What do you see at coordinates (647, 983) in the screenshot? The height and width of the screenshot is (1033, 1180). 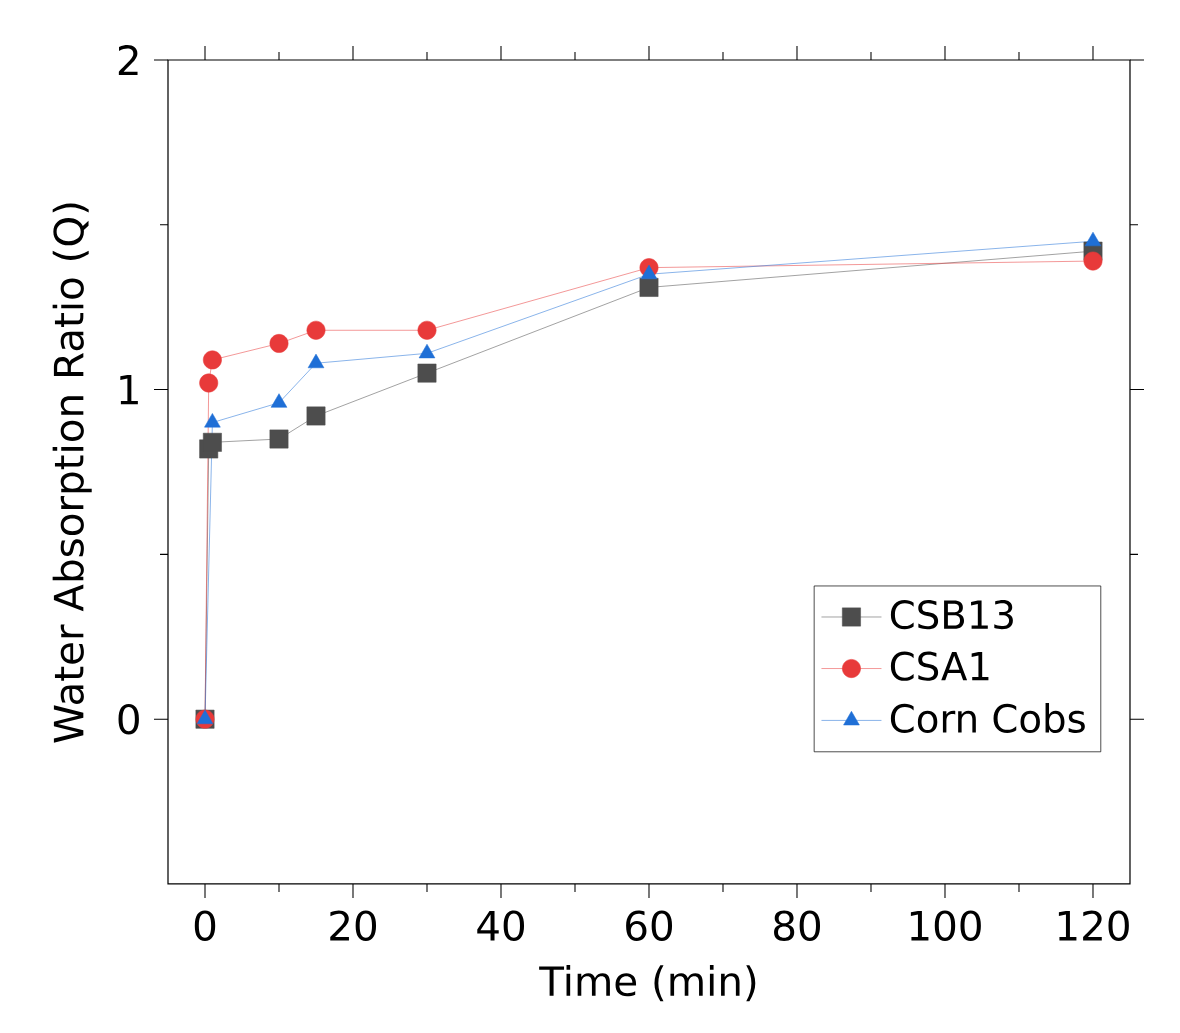 I see `x-axis-title: Time (min)` at bounding box center [647, 983].